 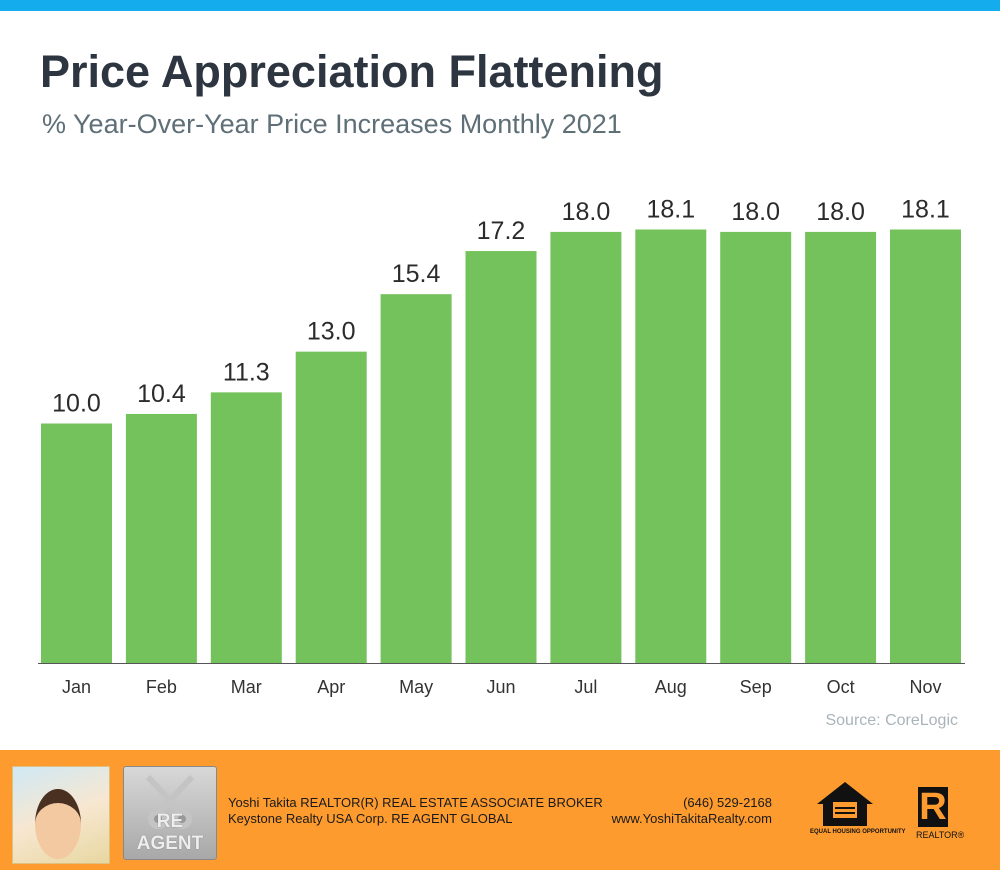 I want to click on equal-housing-logo: EQUAL HOUSING OPPORTUNITY, so click(x=858, y=815).